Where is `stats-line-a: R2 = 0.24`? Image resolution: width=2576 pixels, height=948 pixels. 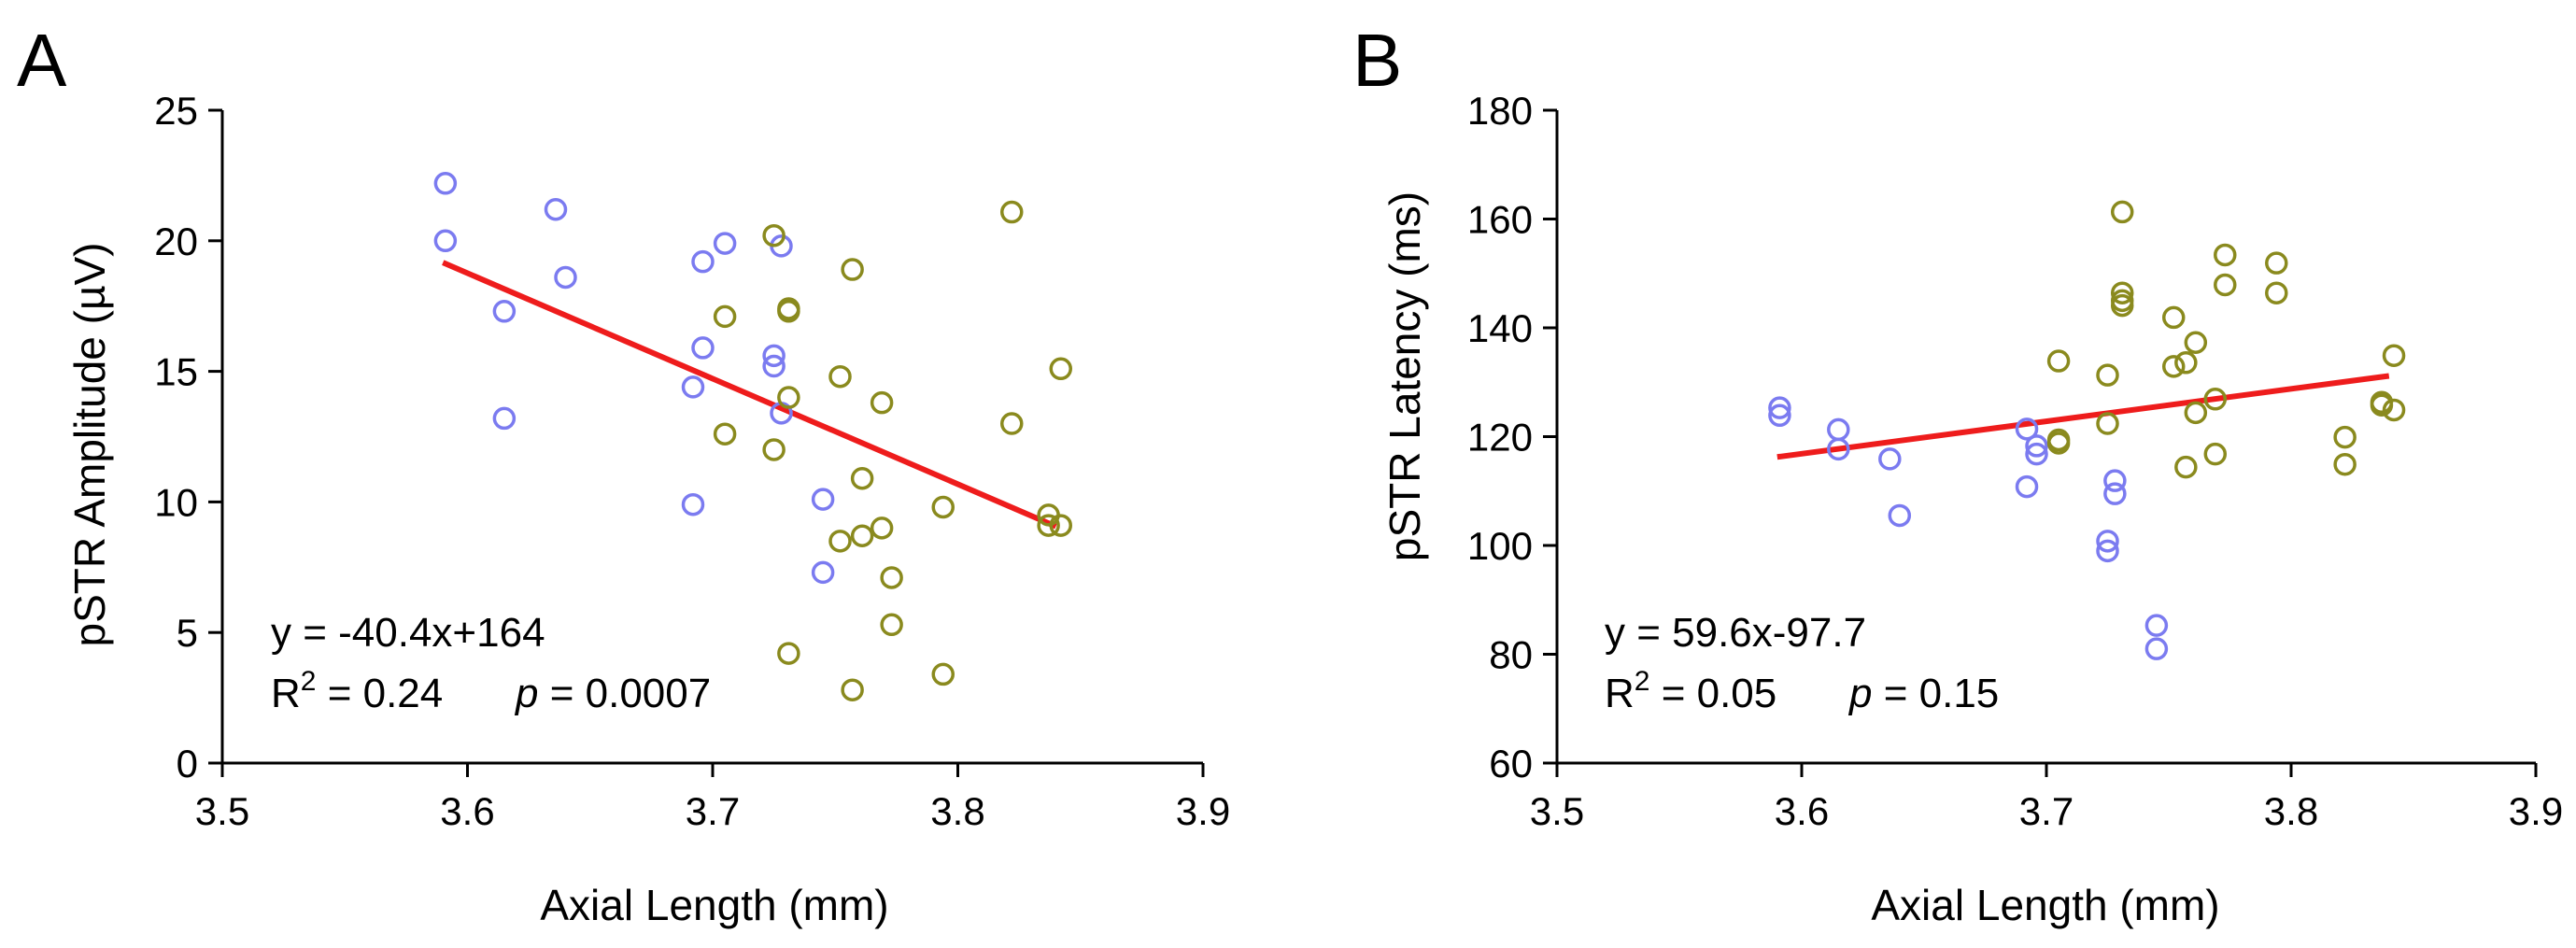
stats-line-a: R2 = 0.24 is located at coordinates (357, 691).